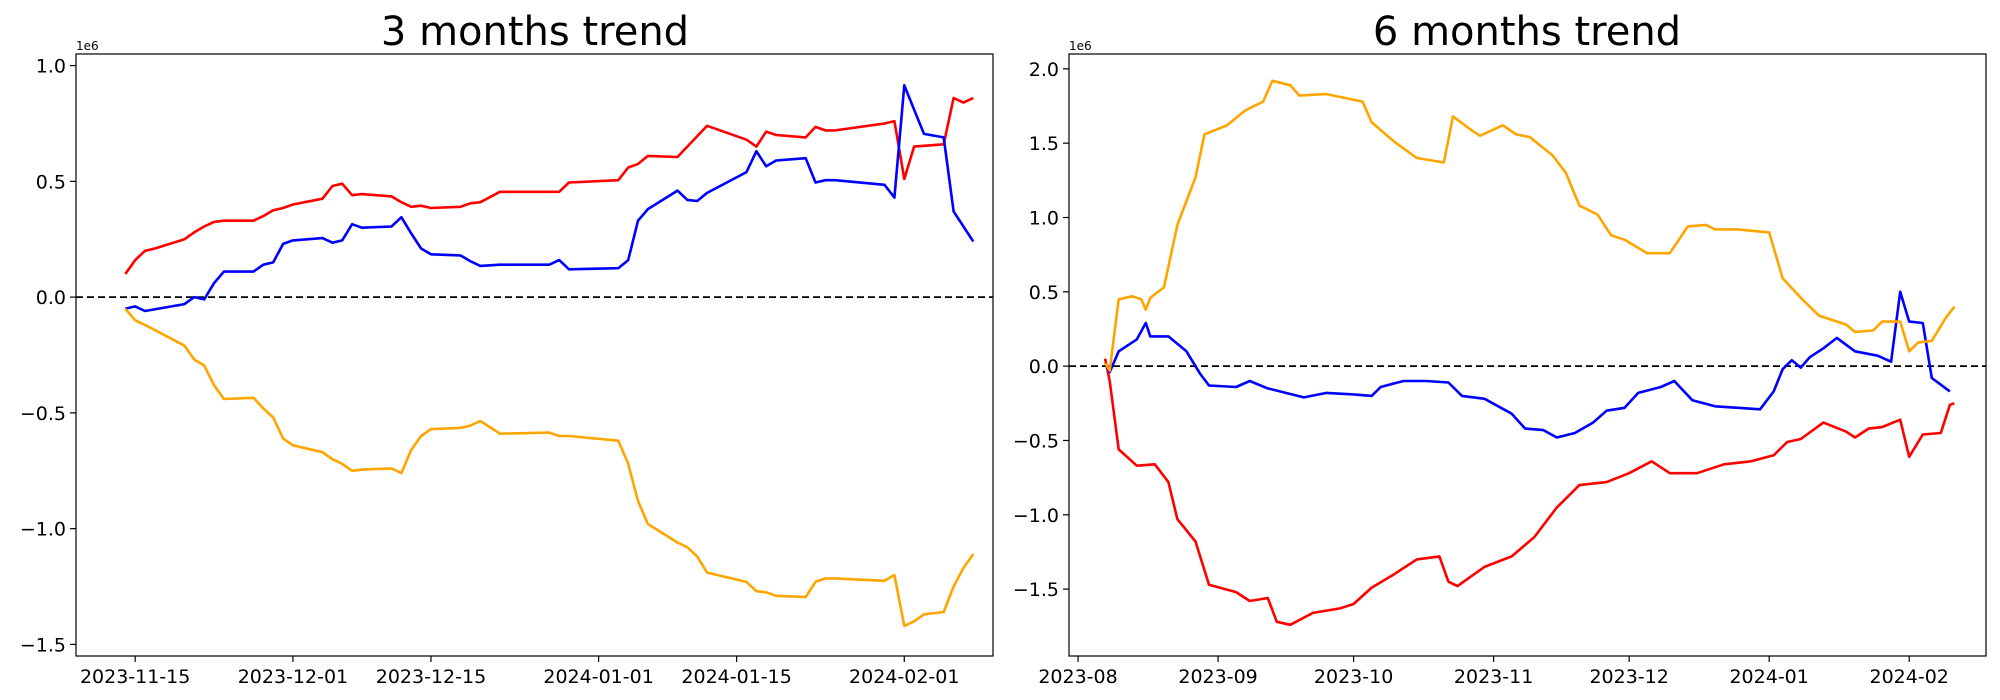 The image size is (2000, 700). Describe the element at coordinates (1217, 677) in the screenshot. I see `x-tick-label: 2023-09` at that location.